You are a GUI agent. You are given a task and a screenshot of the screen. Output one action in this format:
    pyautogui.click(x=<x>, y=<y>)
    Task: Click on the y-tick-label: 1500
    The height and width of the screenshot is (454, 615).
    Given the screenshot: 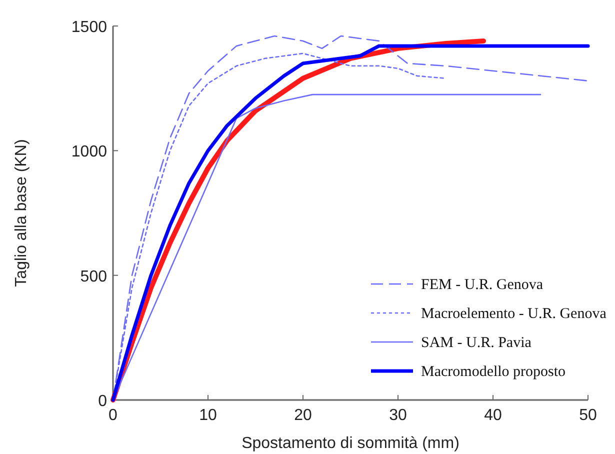 What is the action you would take?
    pyautogui.click(x=89, y=27)
    